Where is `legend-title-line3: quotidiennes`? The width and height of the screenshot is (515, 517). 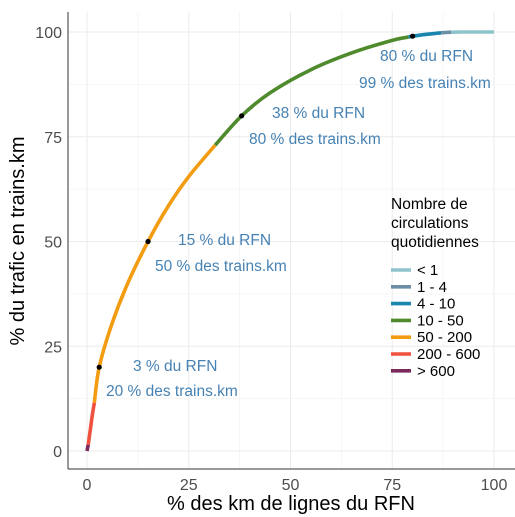 legend-title-line3: quotidiennes is located at coordinates (435, 242).